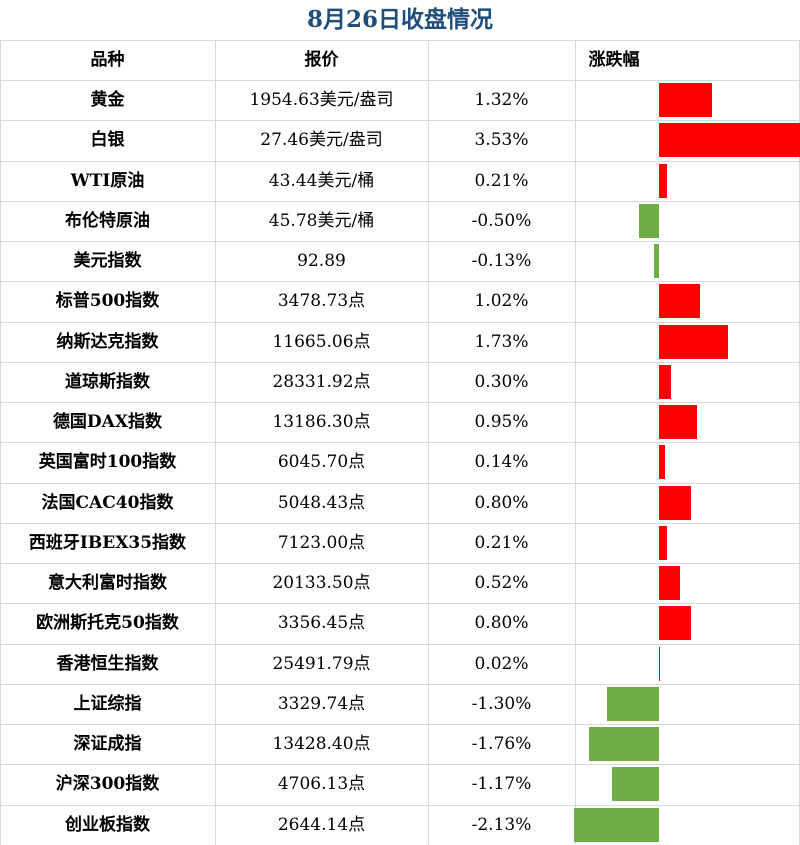 The width and height of the screenshot is (800, 845). What do you see at coordinates (501, 583) in the screenshot?
I see `row-change: 0.52%` at bounding box center [501, 583].